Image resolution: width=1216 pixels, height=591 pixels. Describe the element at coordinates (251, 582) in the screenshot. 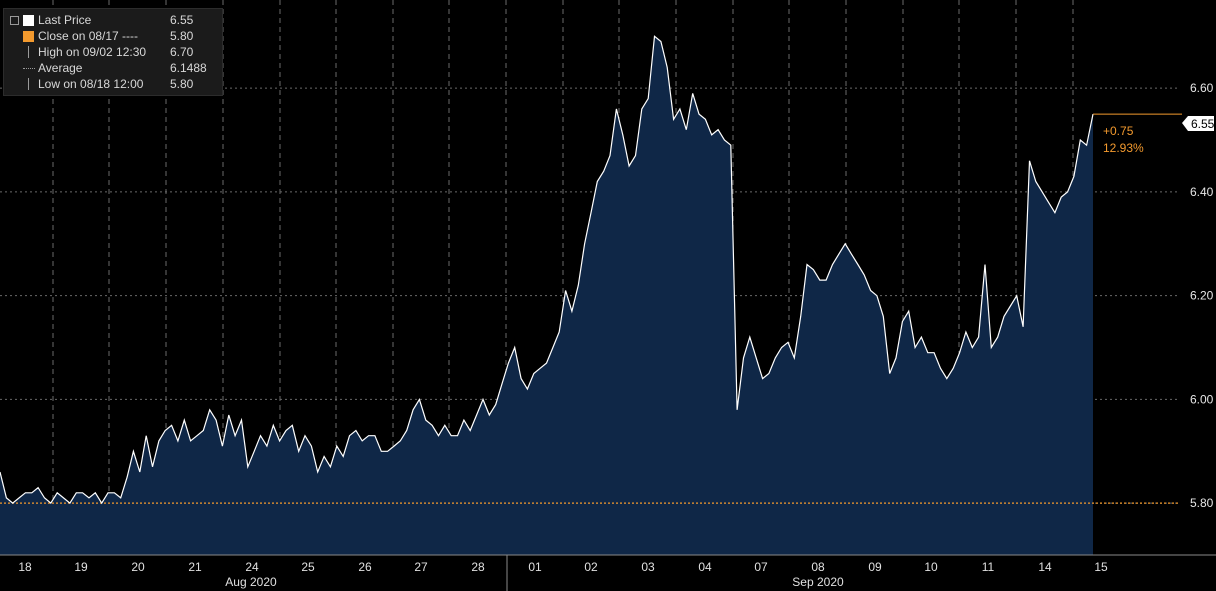

I see `month-label-aug: Aug 2020` at that location.